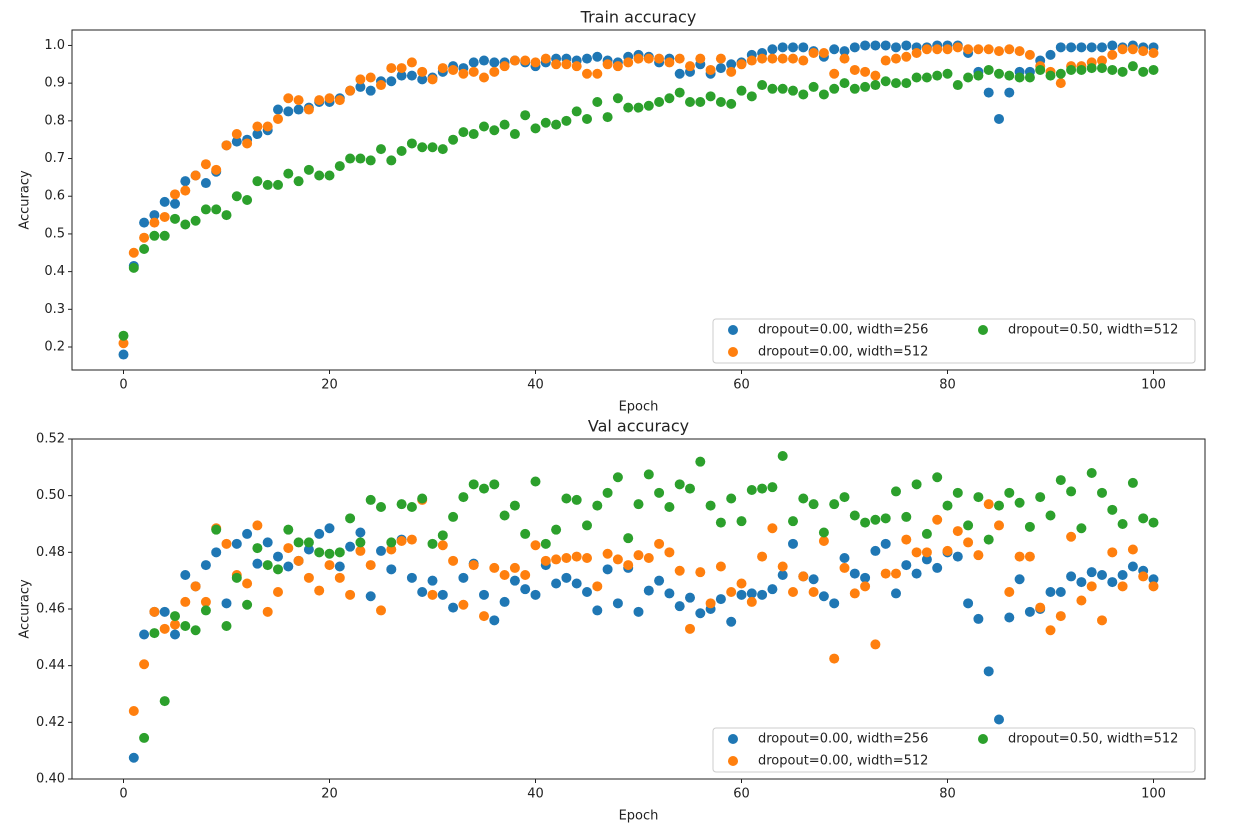 This screenshot has width=1242, height=836. What do you see at coordinates (639, 407) in the screenshot?
I see `x-axis-label: Epoch` at bounding box center [639, 407].